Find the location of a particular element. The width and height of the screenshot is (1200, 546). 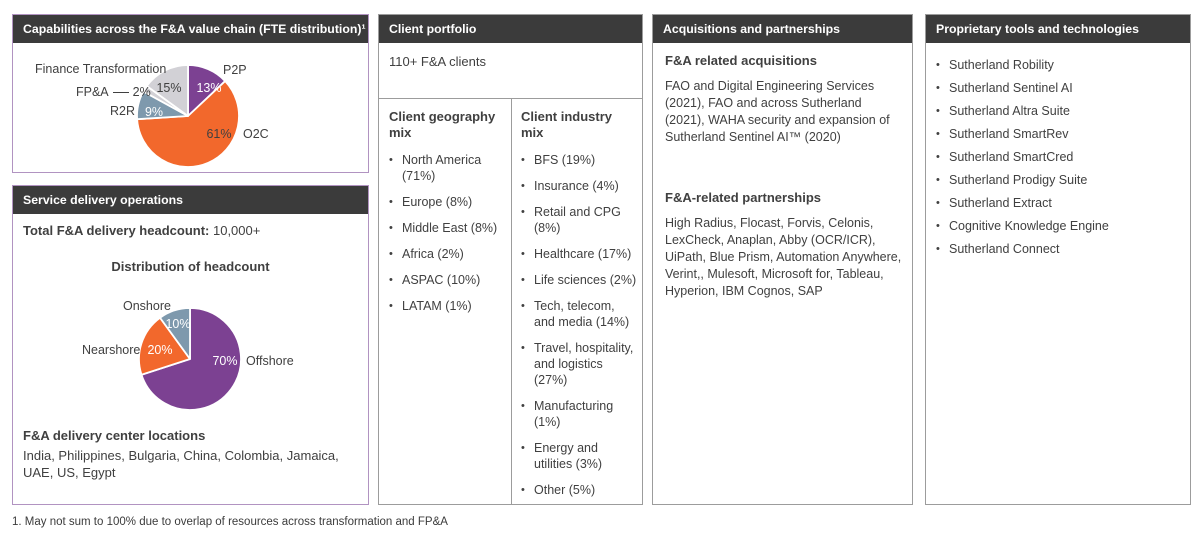

list-item-text: Sutherland Connect is located at coordinates (1004, 249).